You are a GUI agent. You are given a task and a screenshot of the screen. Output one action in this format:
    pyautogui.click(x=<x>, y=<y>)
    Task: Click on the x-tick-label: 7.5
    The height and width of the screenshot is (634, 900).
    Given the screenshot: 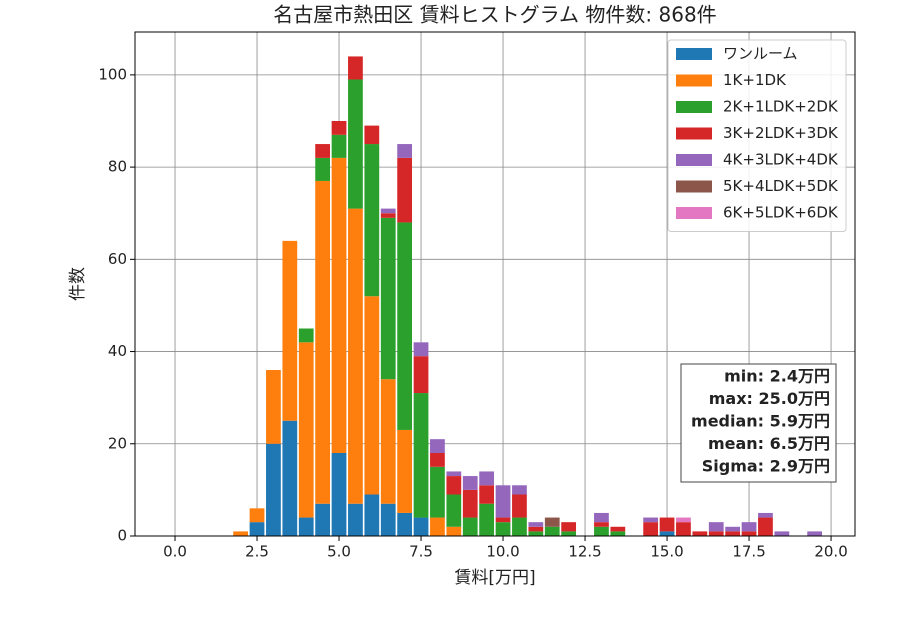 What is the action you would take?
    pyautogui.click(x=421, y=552)
    